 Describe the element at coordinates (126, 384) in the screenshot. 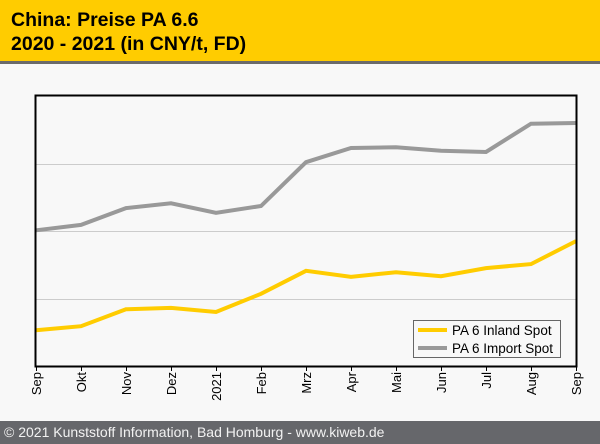

I see `x-tick-label: Nov` at that location.